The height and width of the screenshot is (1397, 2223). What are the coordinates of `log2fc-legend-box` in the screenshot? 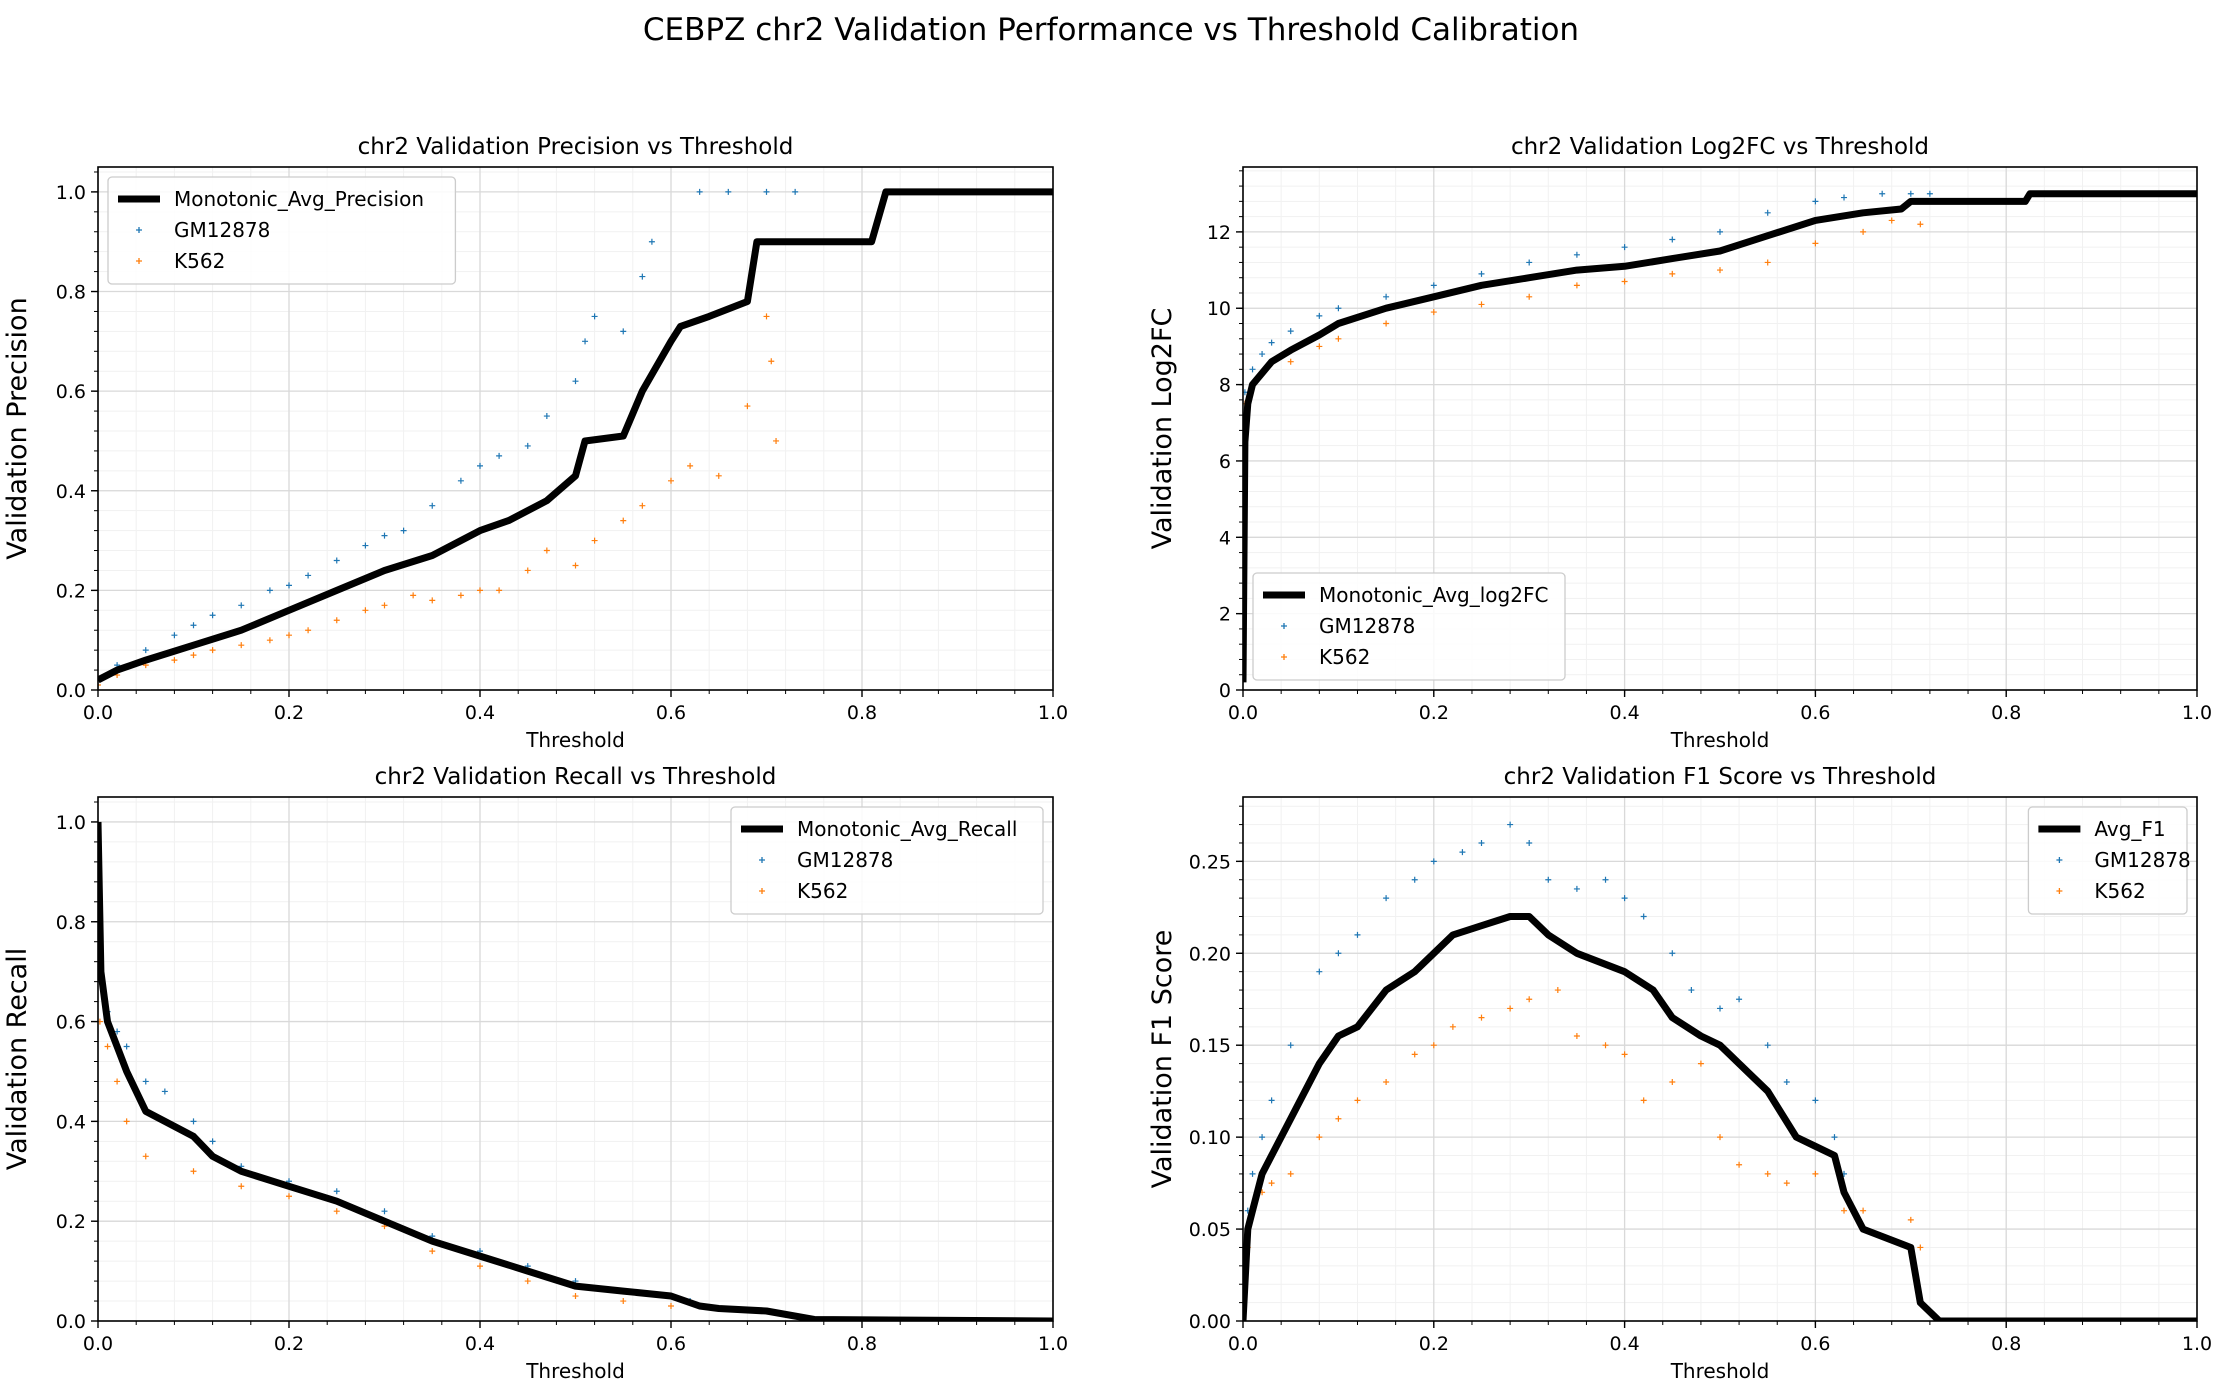 It's located at (1409, 626).